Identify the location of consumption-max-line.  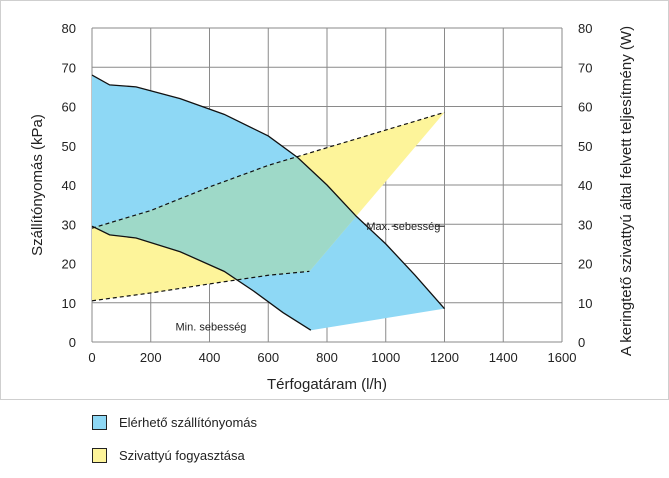
(268, 170).